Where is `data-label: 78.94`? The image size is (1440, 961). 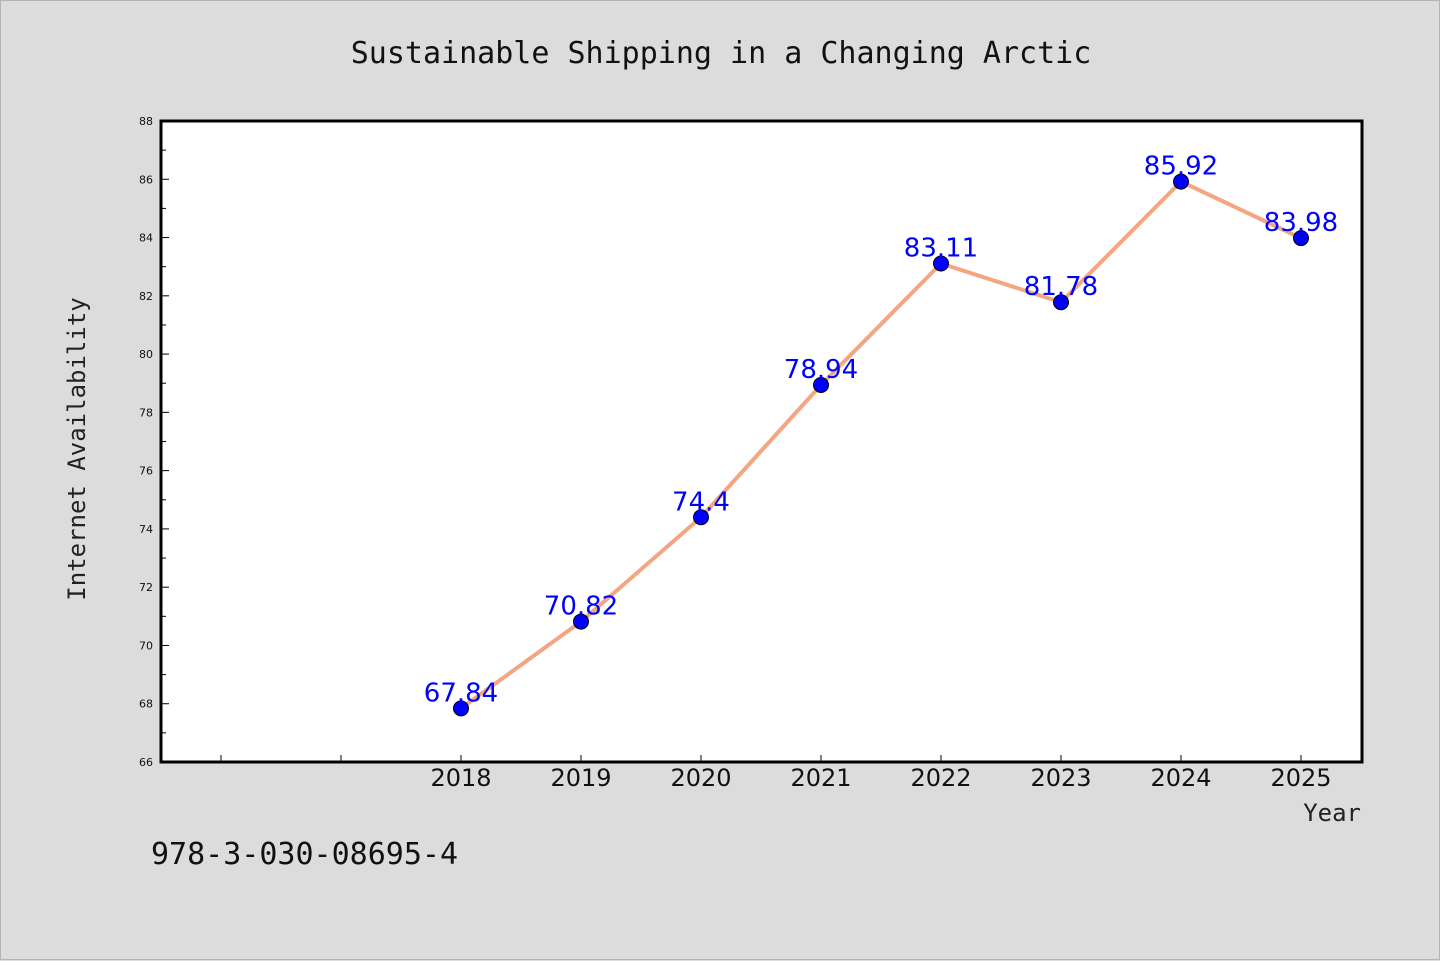 data-label: 78.94 is located at coordinates (821, 370).